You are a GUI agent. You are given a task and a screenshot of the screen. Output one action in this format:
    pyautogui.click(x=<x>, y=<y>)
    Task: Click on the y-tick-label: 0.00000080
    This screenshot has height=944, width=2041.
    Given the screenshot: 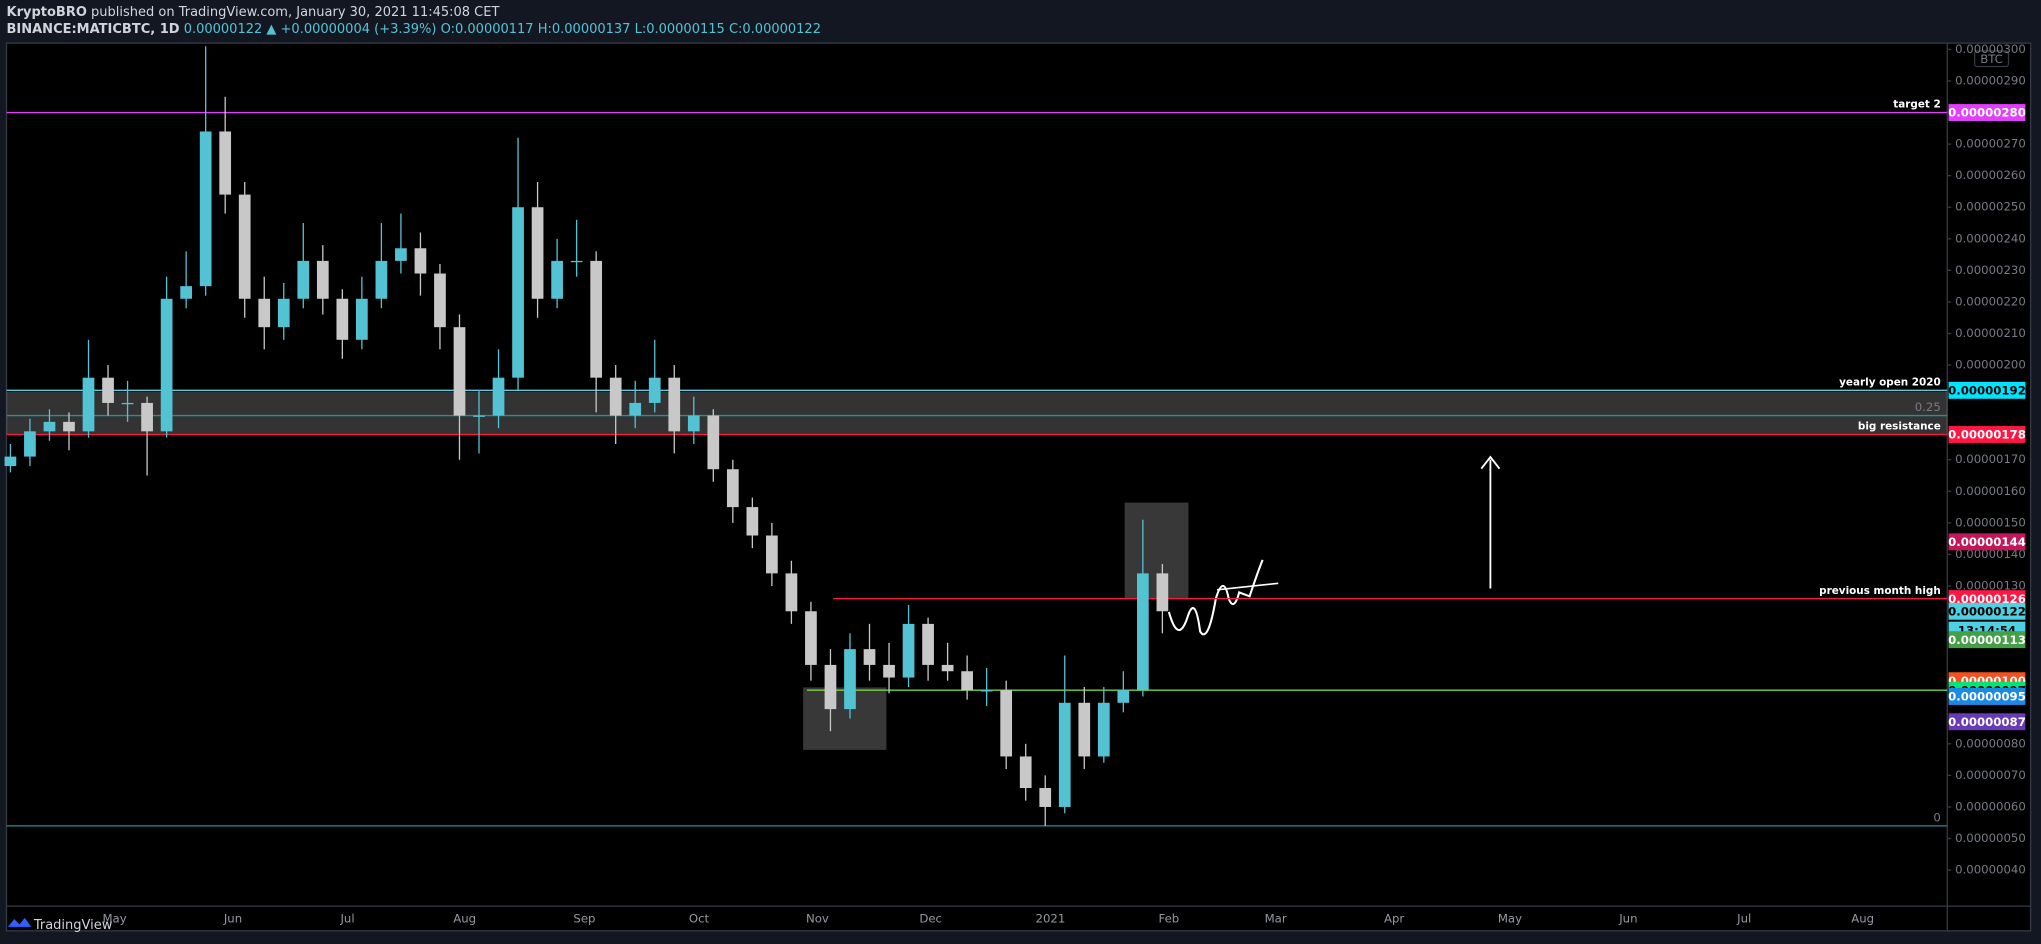 What is the action you would take?
    pyautogui.click(x=1990, y=743)
    